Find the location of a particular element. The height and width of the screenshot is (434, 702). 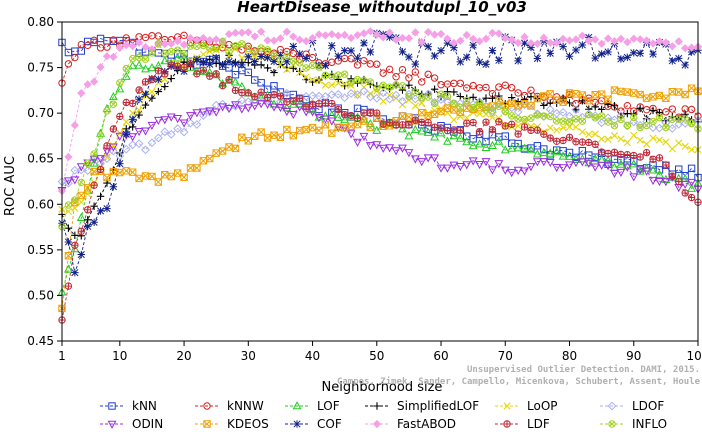

y-axis: 0.45 0.50 0.55 0.60 0.65 0.70 0.75 0.80 is located at coordinates (44, 181).